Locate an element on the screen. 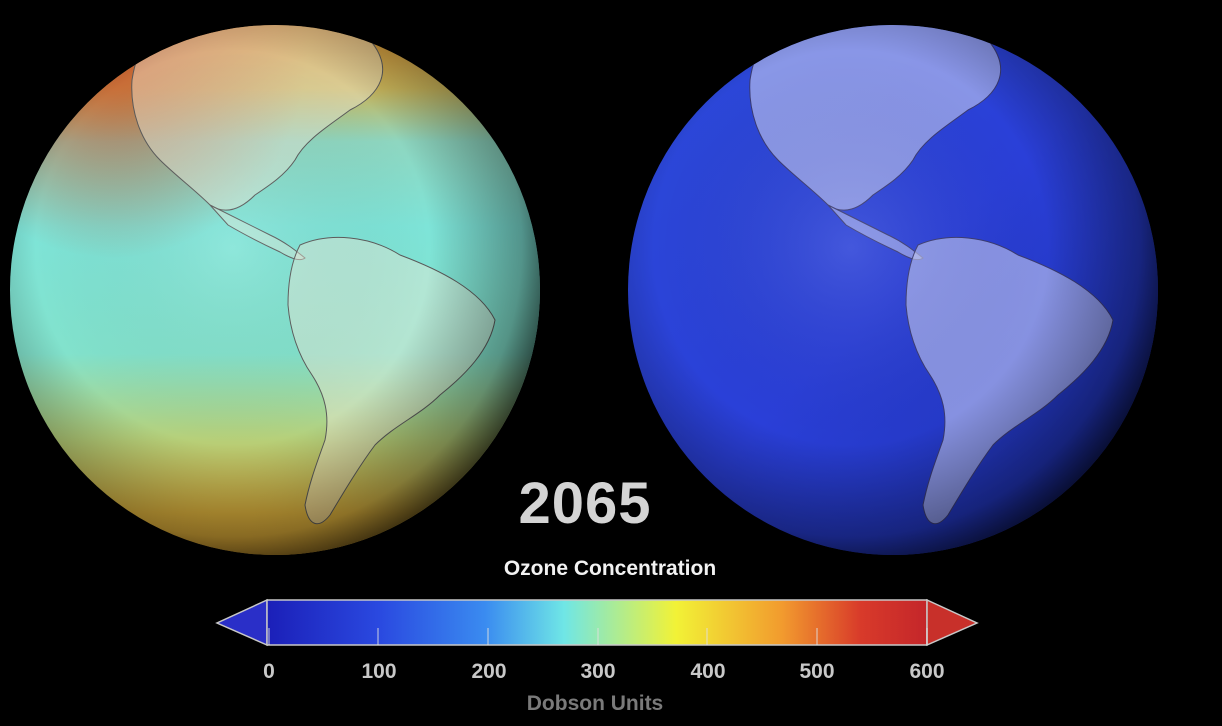 The width and height of the screenshot is (1222, 726). colorbar-units: Dobson Units is located at coordinates (595, 703).